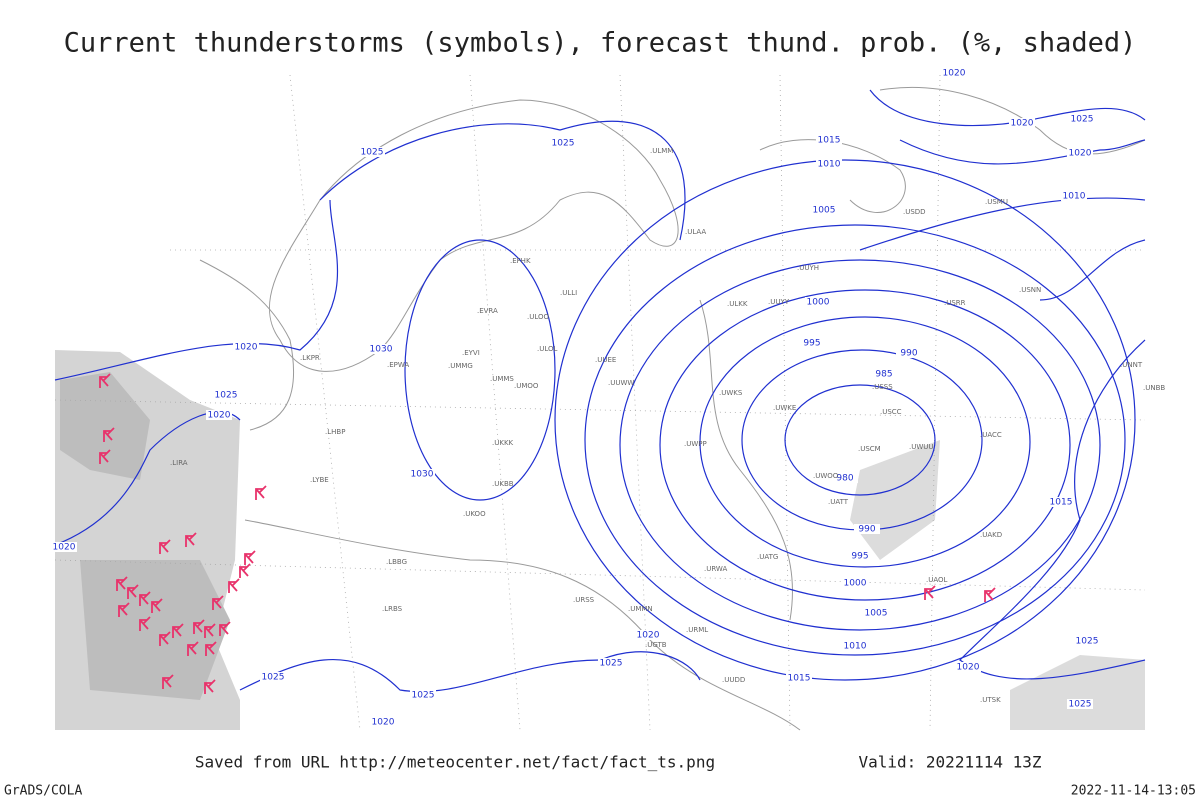 Image resolution: width=1200 pixels, height=804 pixels. I want to click on station-label: .UWPP, so click(695, 444).